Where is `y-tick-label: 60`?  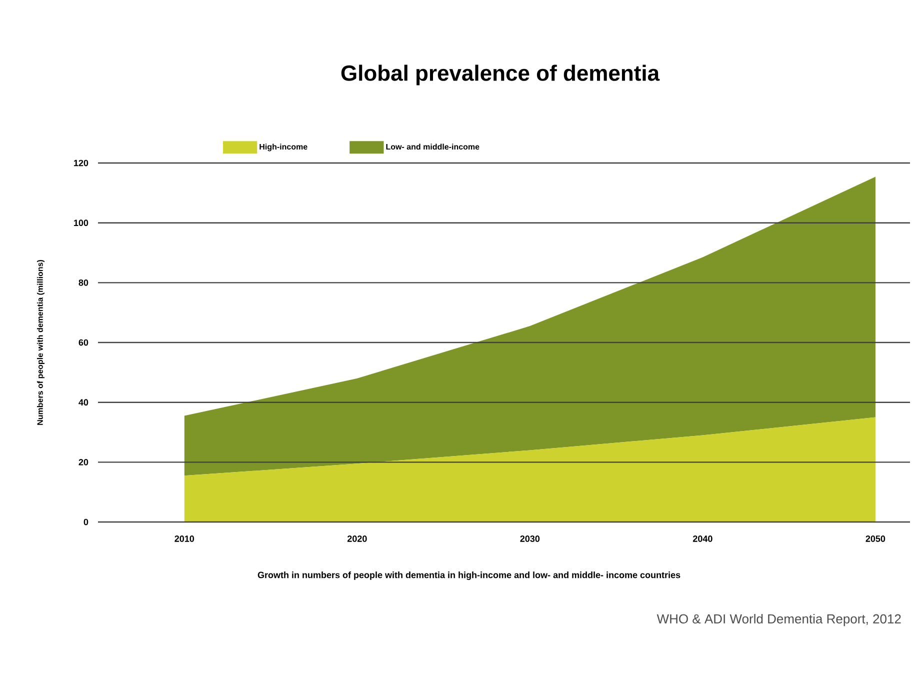 y-tick-label: 60 is located at coordinates (83, 342).